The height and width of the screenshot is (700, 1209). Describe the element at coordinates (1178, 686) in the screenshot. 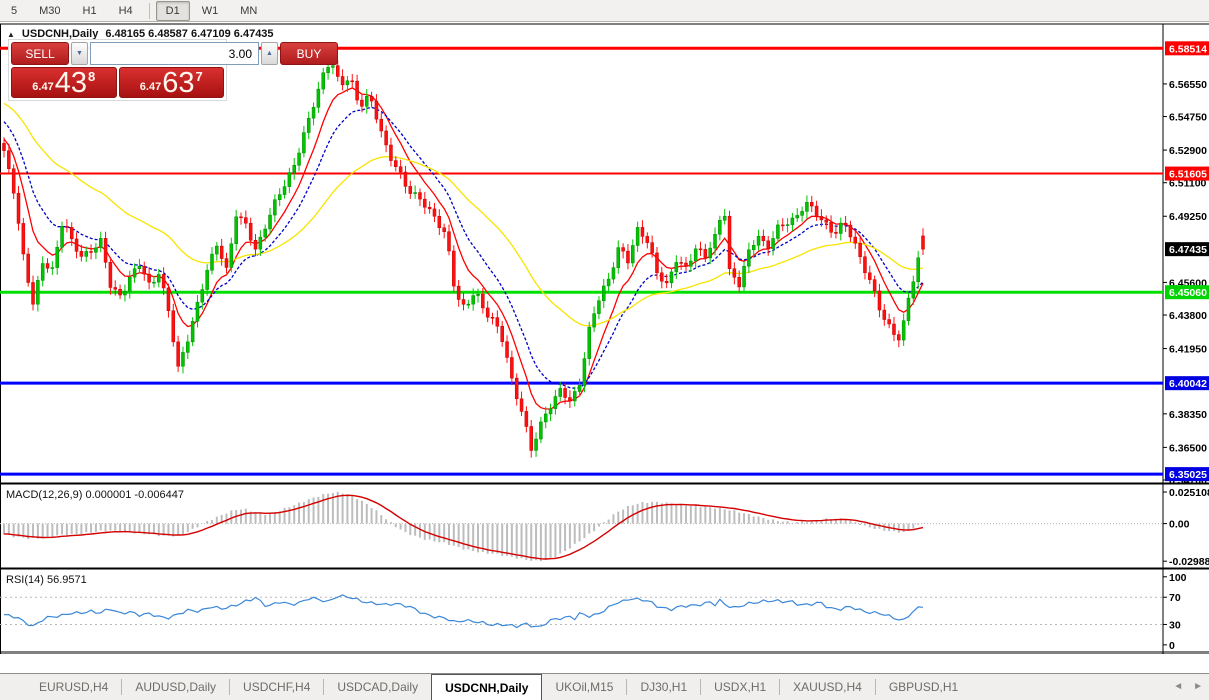

I see `tab-scroll-left-icon: ◄` at that location.